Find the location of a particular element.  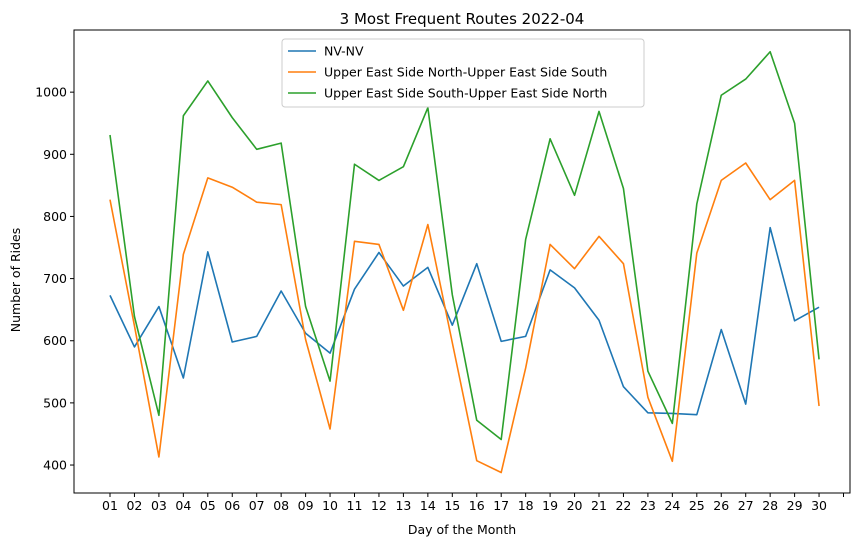

x-tick-label: 18 is located at coordinates (526, 505).